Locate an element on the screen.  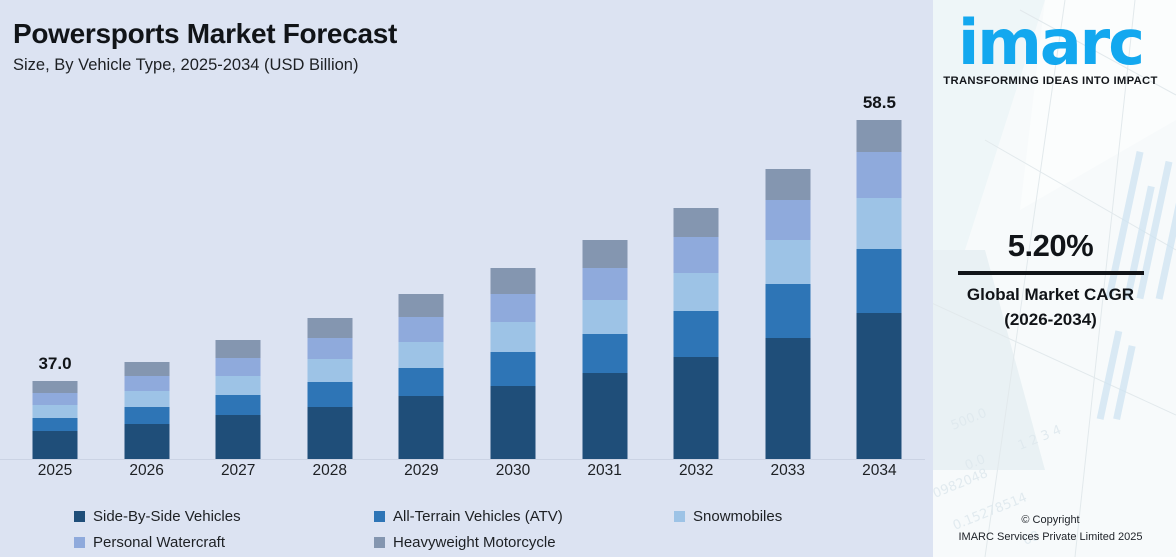
stacked-bar-2031 is located at coordinates (605, 350).